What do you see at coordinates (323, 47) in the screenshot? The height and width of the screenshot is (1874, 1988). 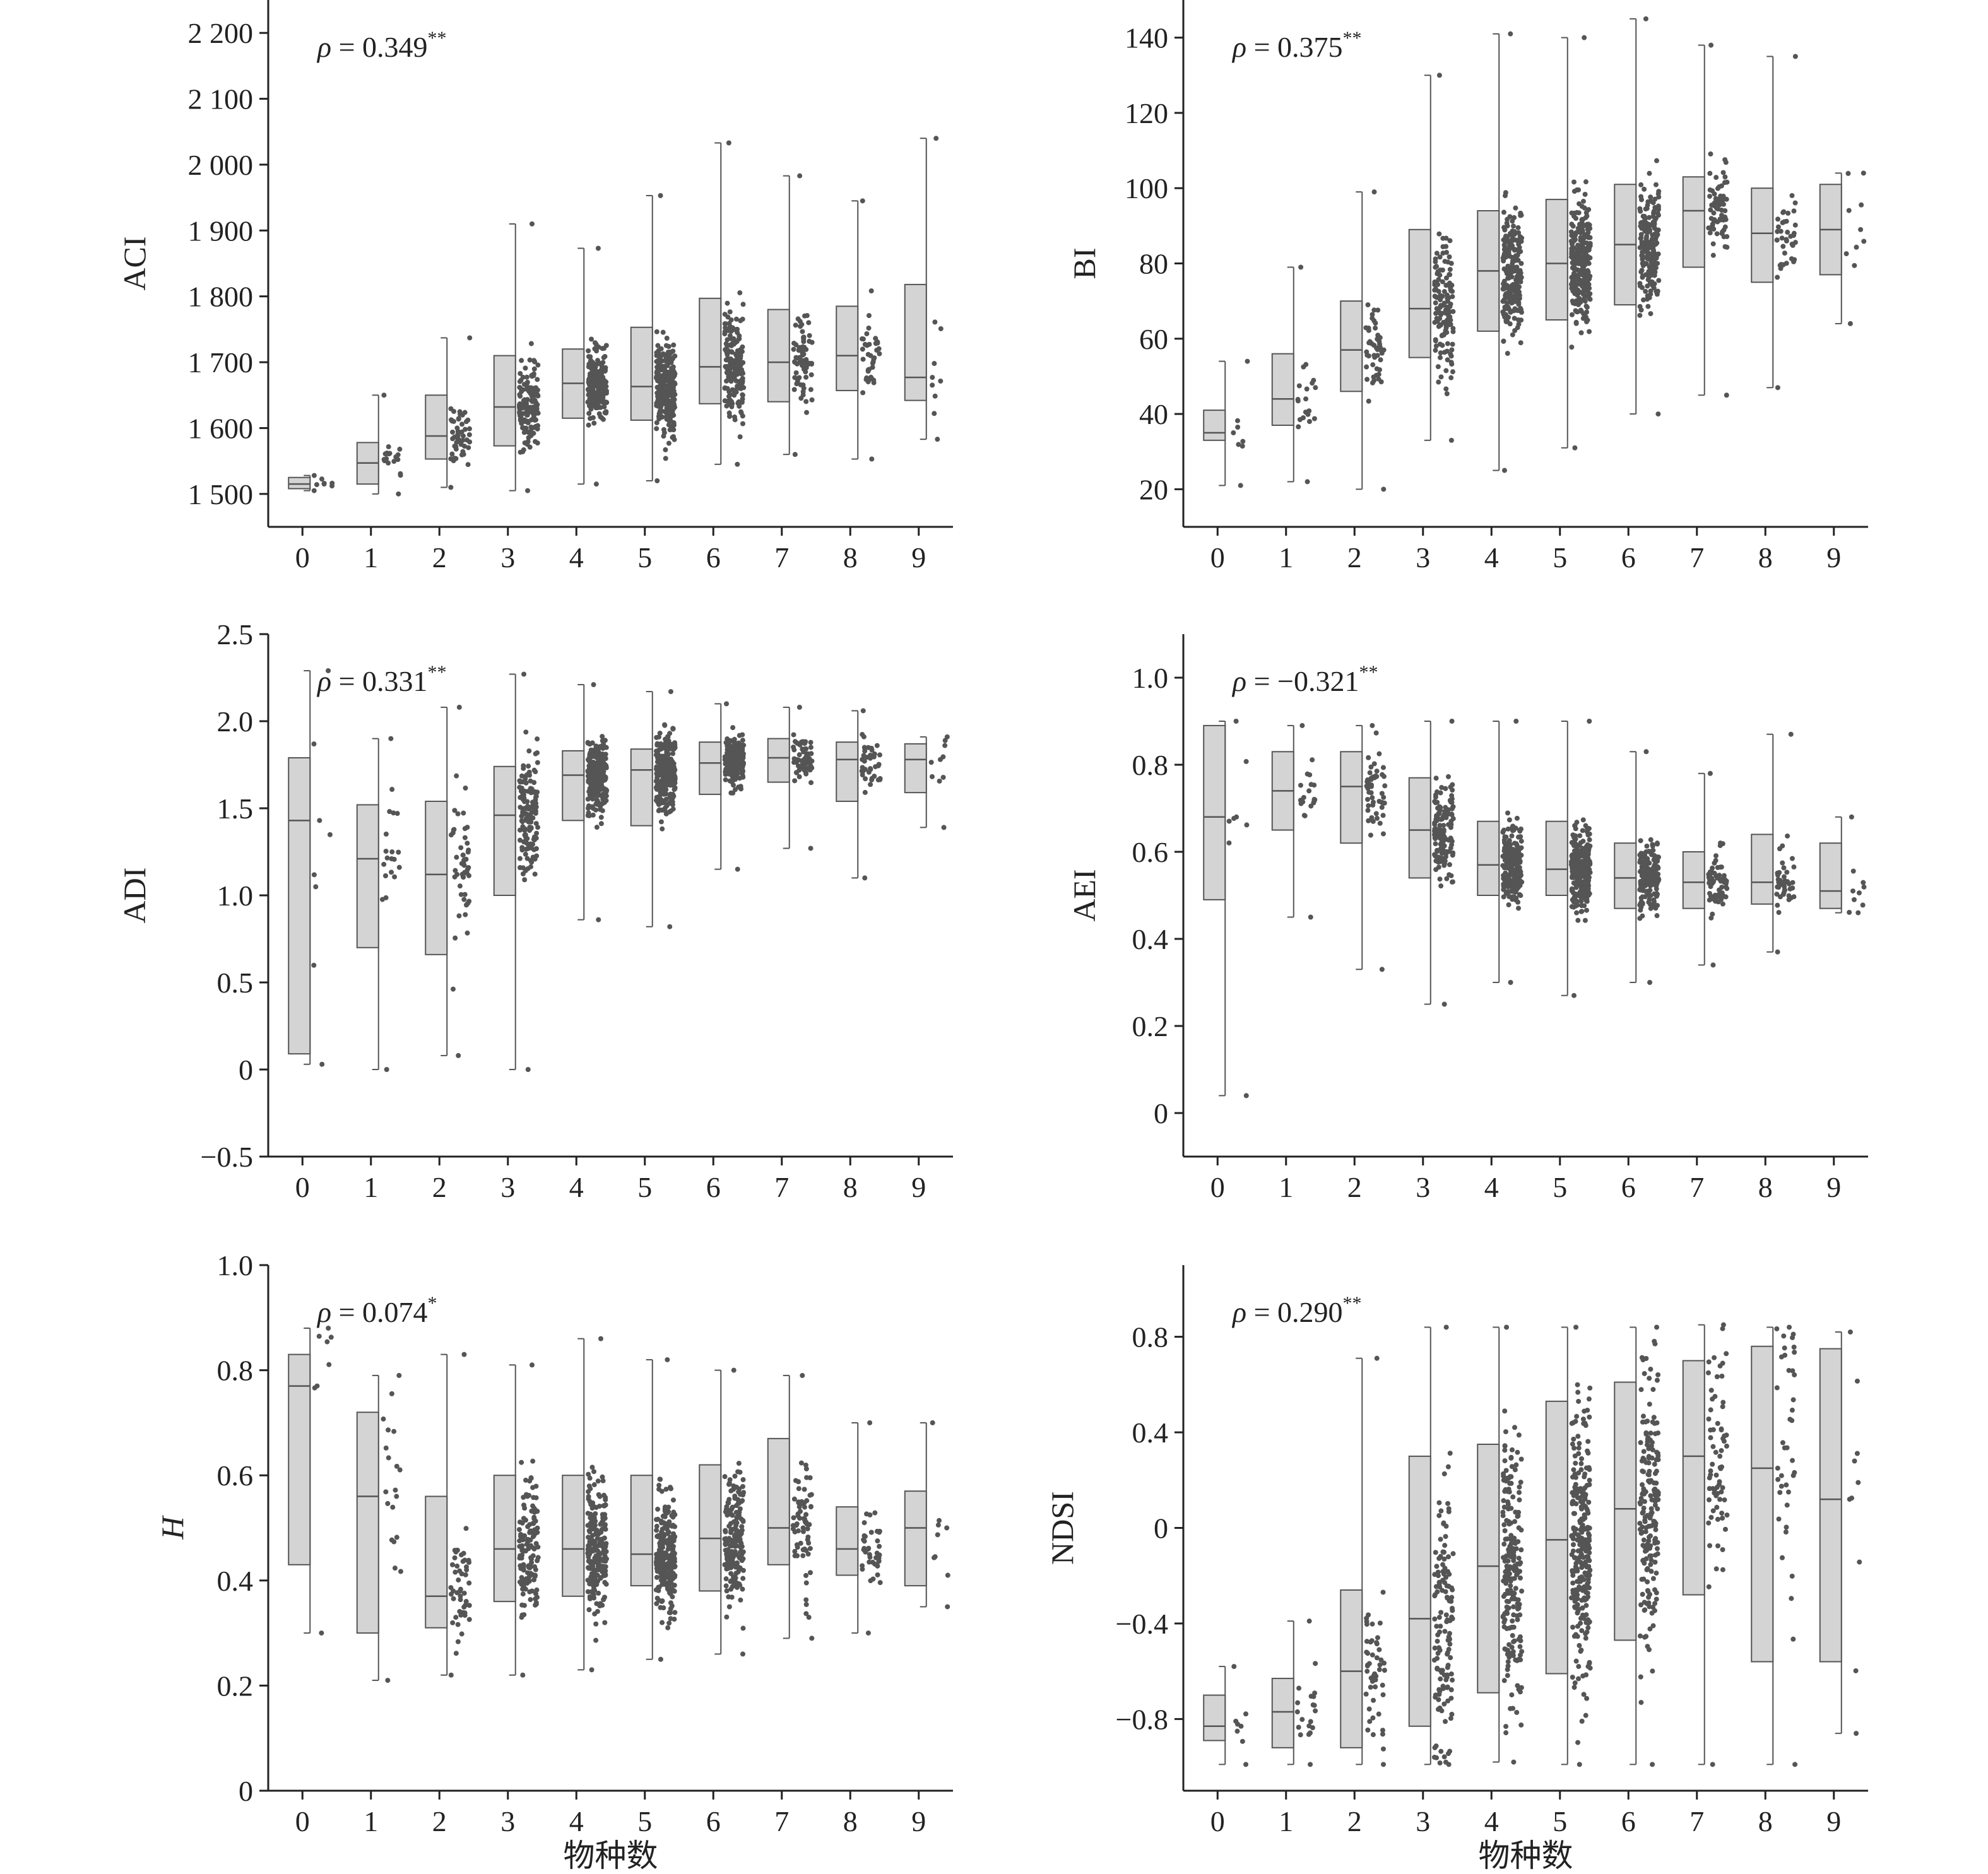 I see `rho-symbol: ρ` at bounding box center [323, 47].